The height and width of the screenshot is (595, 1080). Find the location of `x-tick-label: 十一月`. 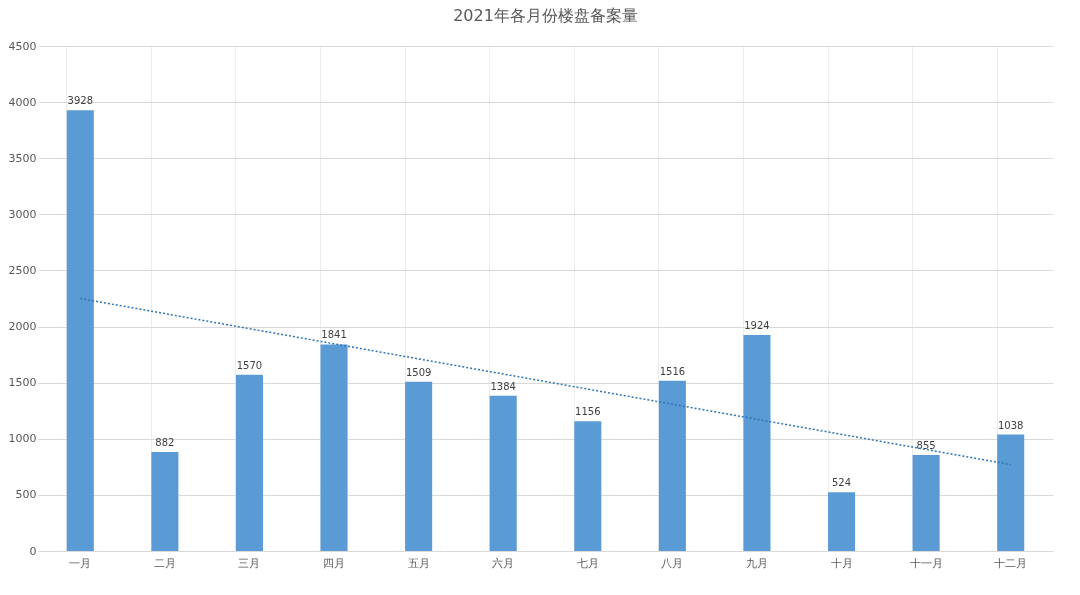

x-tick-label: 十一月 is located at coordinates (926, 563).